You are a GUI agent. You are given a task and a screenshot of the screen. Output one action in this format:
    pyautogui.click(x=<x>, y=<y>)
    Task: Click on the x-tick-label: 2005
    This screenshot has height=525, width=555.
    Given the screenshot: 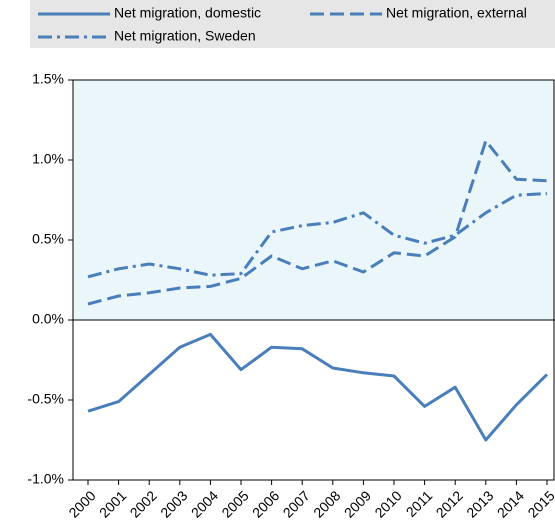 What is the action you would take?
    pyautogui.click(x=234, y=503)
    